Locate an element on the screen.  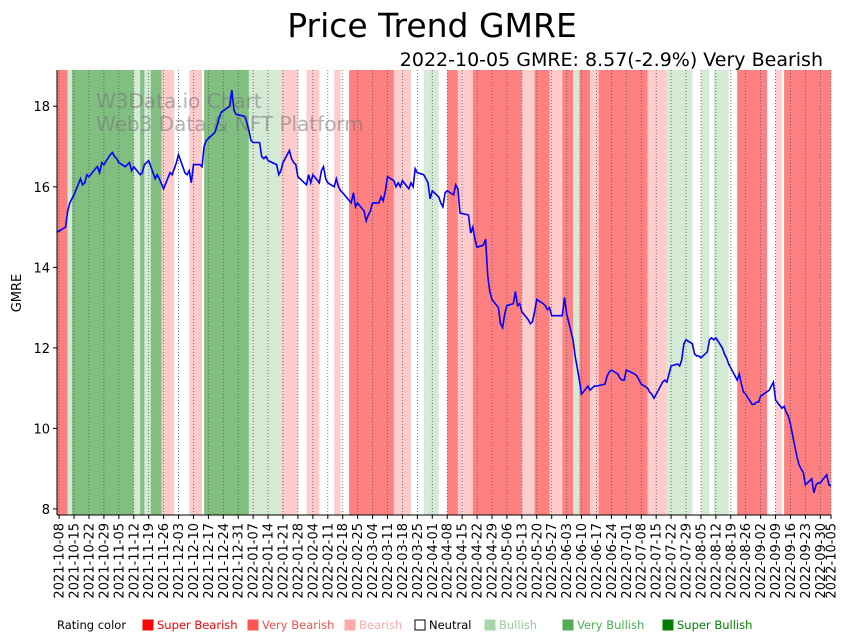
legend-label-neutral: Neutral is located at coordinates (450, 625).